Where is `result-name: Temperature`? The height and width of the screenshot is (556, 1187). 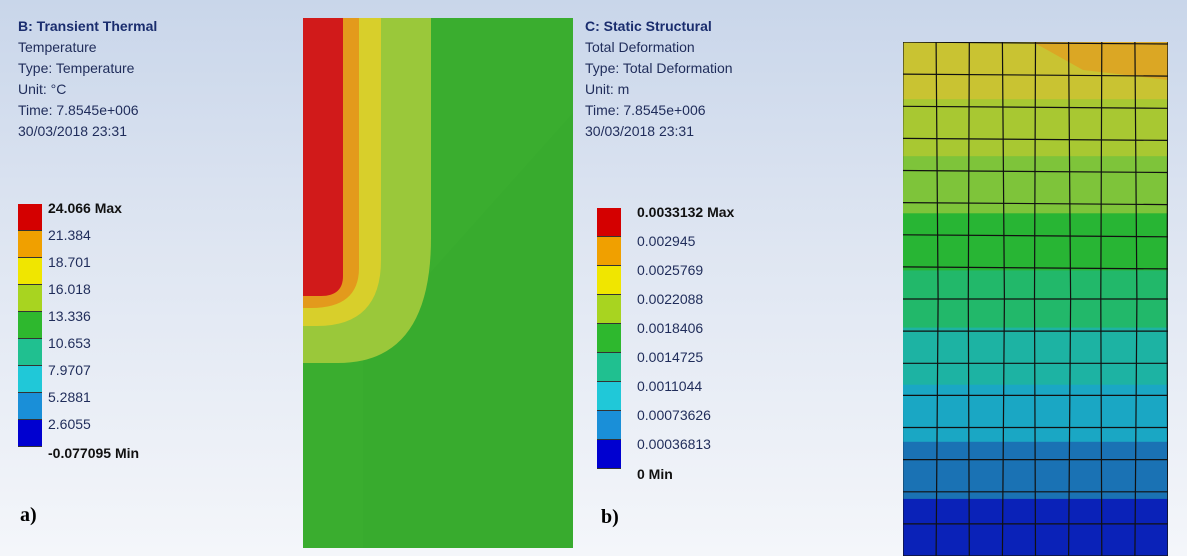 result-name: Temperature is located at coordinates (57, 47).